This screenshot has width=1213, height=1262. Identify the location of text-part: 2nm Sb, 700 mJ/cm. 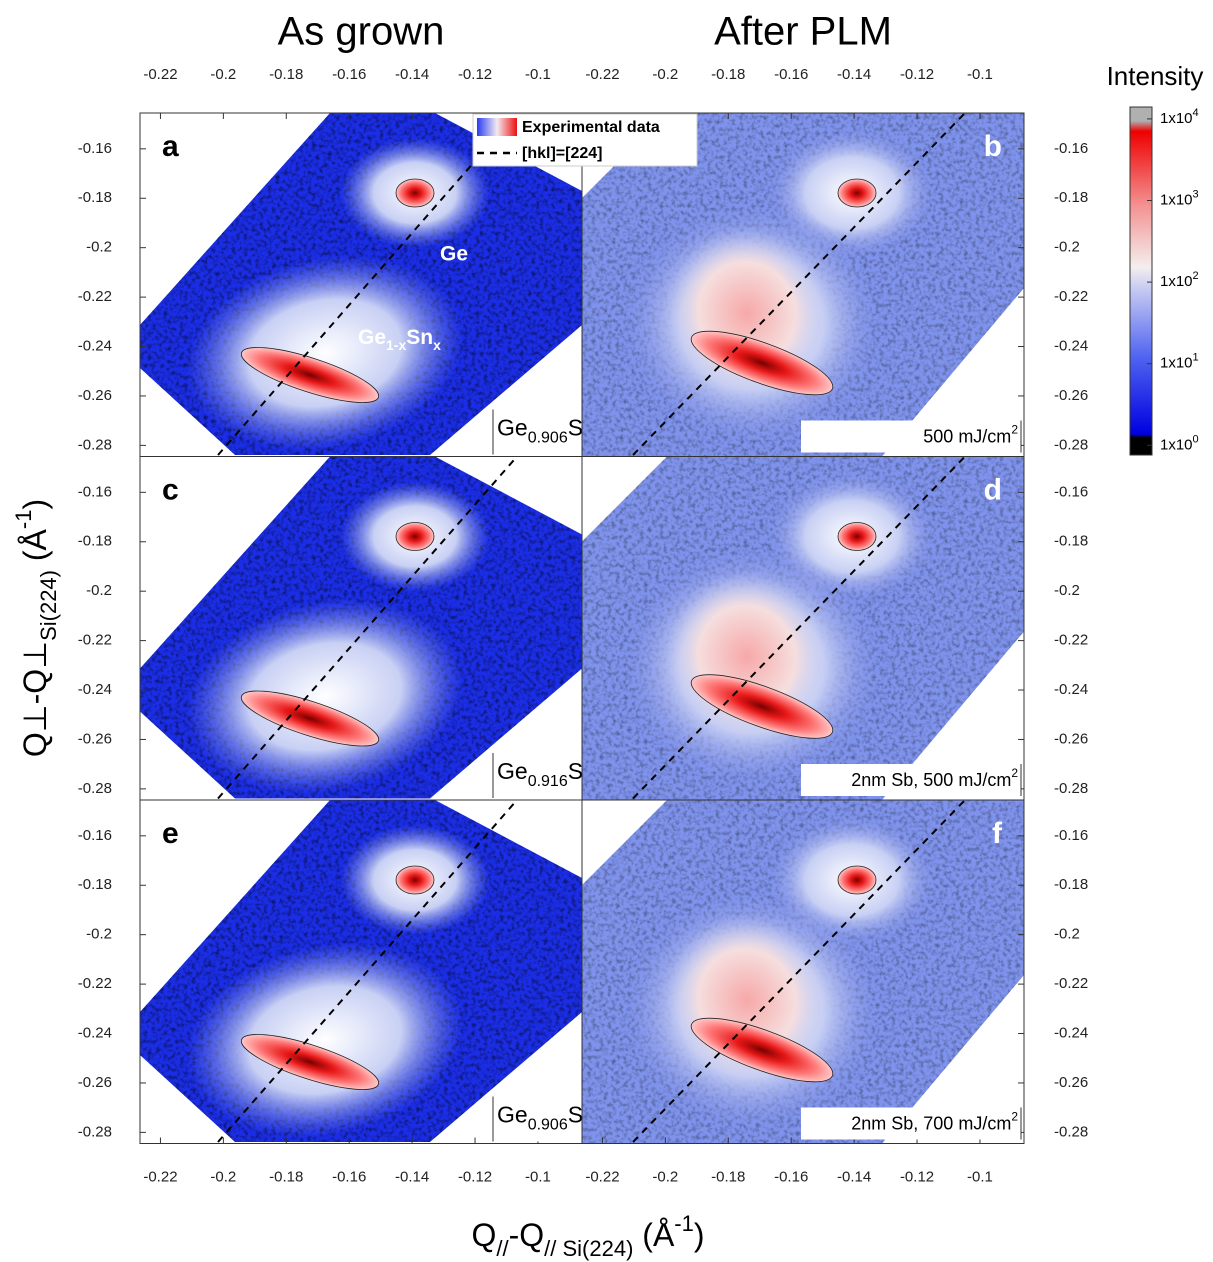
(931, 1123).